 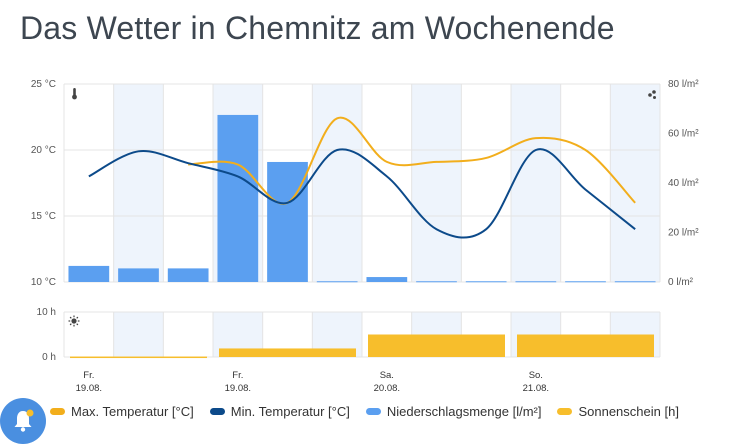 I want to click on legend-item-min-temp: Min. Temperatur [°C], so click(x=279, y=411).